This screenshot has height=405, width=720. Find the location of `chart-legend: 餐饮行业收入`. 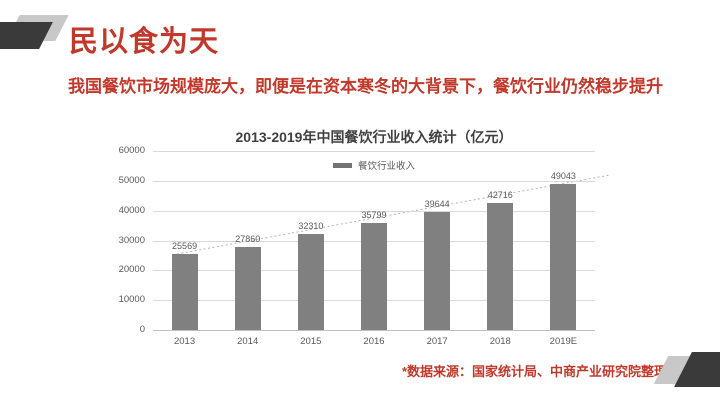

chart-legend: 餐饮行业收入 is located at coordinates (374, 165).